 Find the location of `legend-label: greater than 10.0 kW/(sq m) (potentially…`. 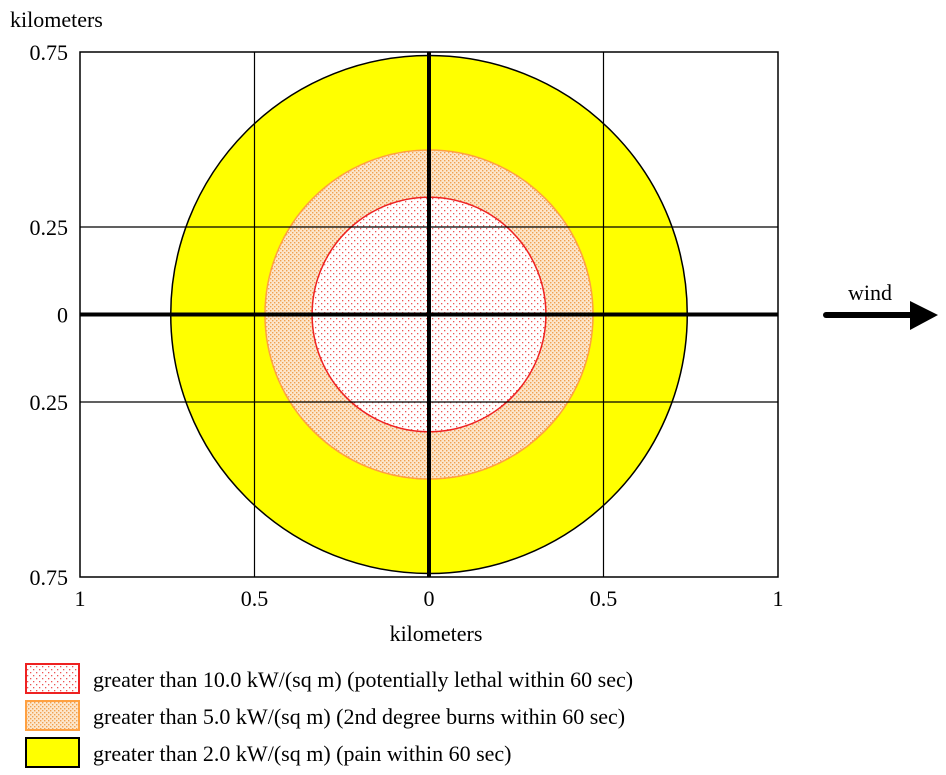

legend-label: greater than 10.0 kW/(sq m) (potentially… is located at coordinates (363, 679).